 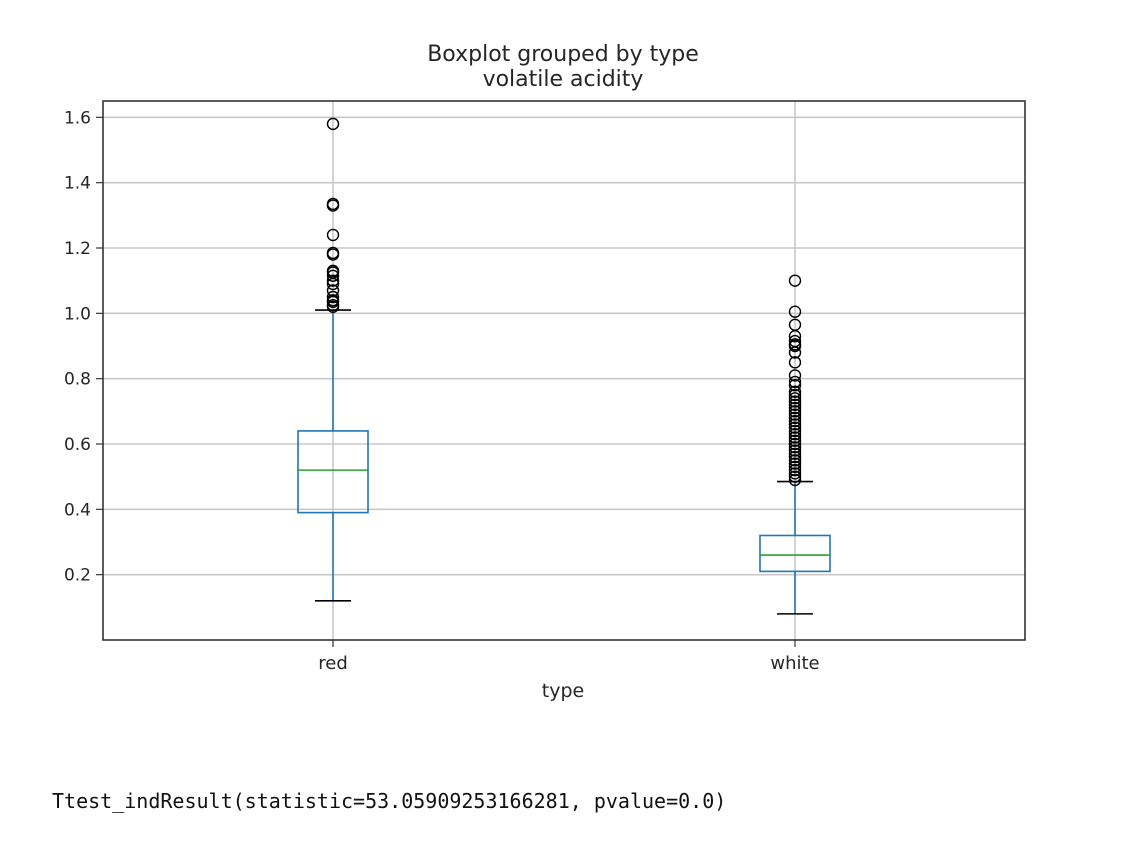 What do you see at coordinates (77, 445) in the screenshot?
I see `y-tick-label: 0.6` at bounding box center [77, 445].